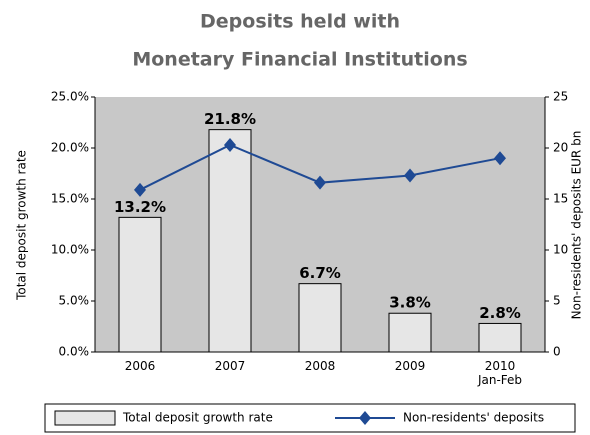  Describe the element at coordinates (560, 148) in the screenshot. I see `y2-tick-label: 20` at that location.